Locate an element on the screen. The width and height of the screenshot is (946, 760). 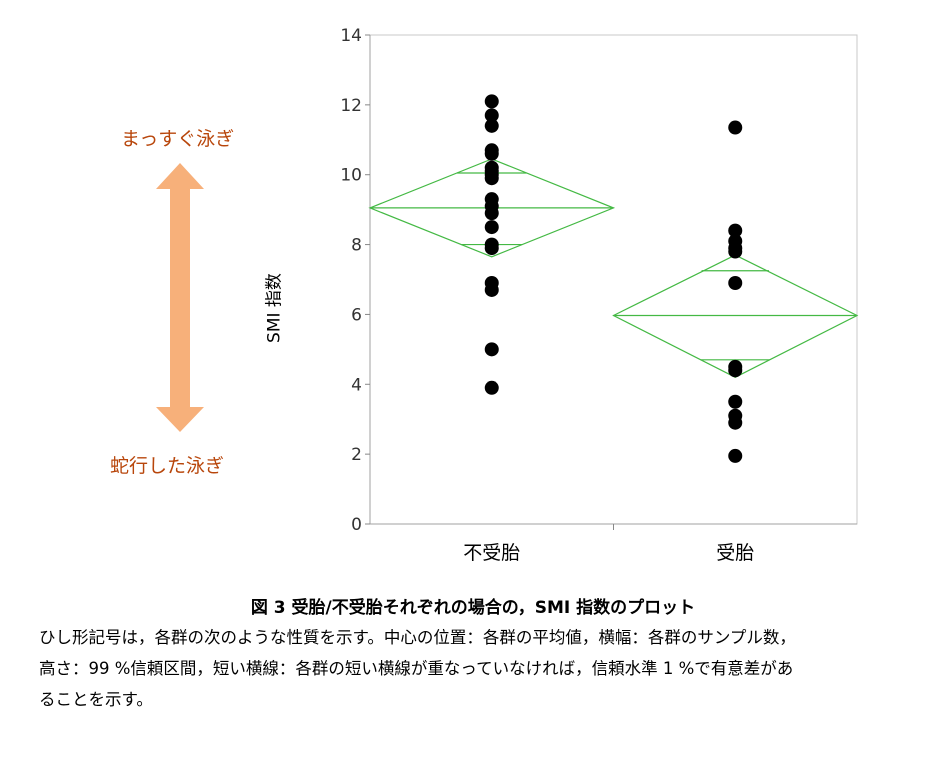
y-tick-label: 0 is located at coordinates (356, 525).